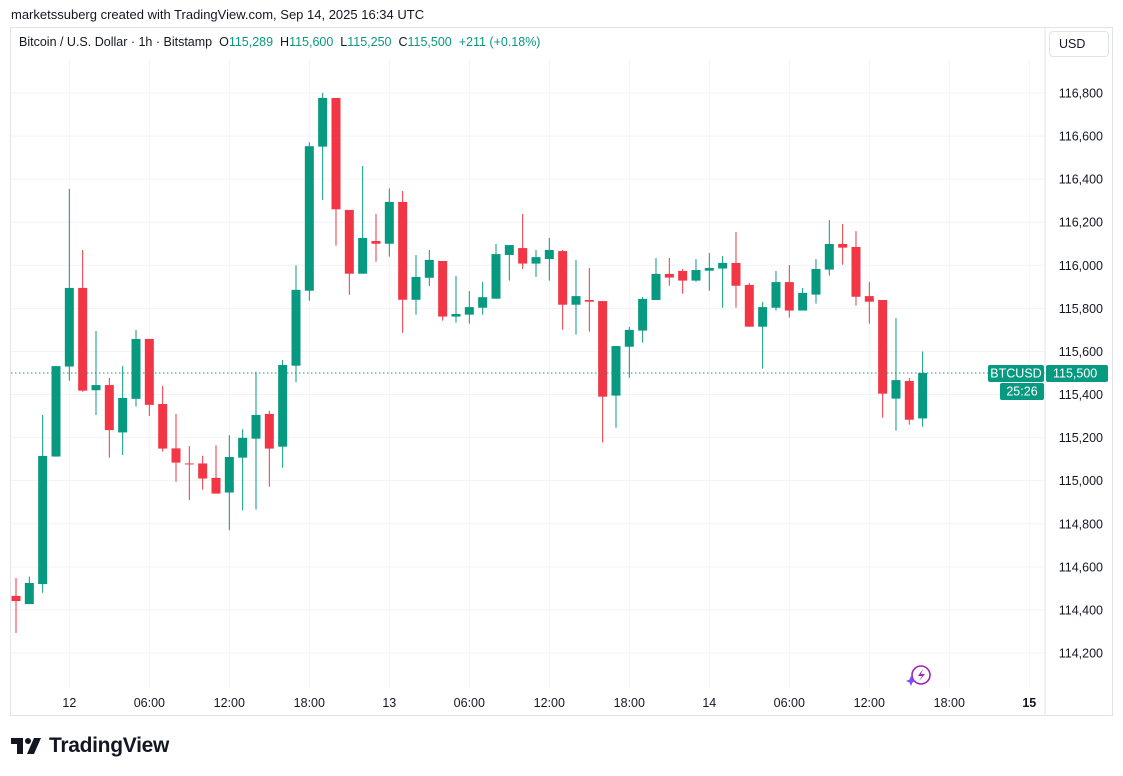 The height and width of the screenshot is (776, 1123). Describe the element at coordinates (251, 42) in the screenshot. I see `open-value: 115,289` at that location.